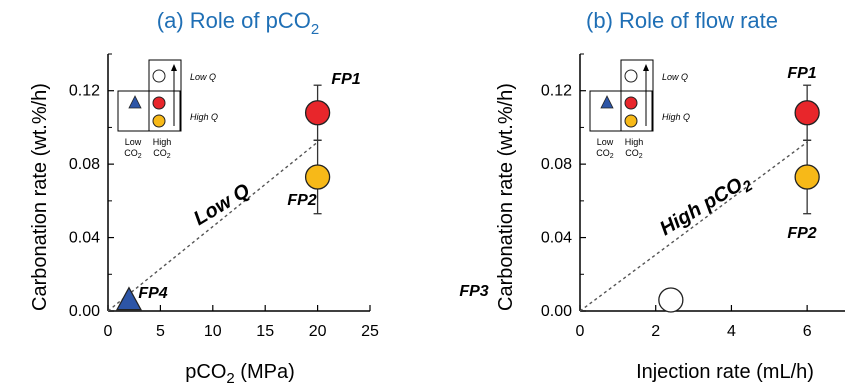 This screenshot has width=854, height=385. I want to click on panel-b-point-fp3, so click(671, 300).